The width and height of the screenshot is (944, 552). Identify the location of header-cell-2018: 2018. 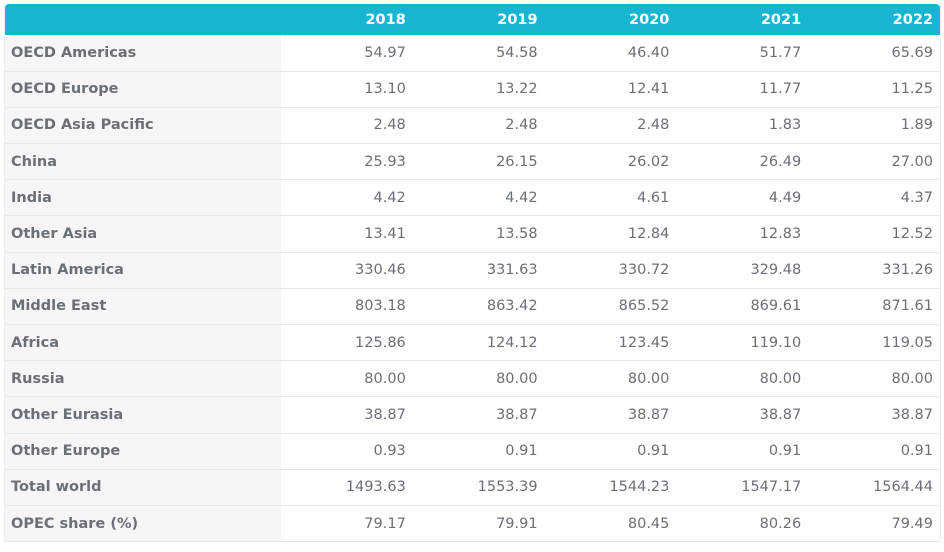
(385, 19).